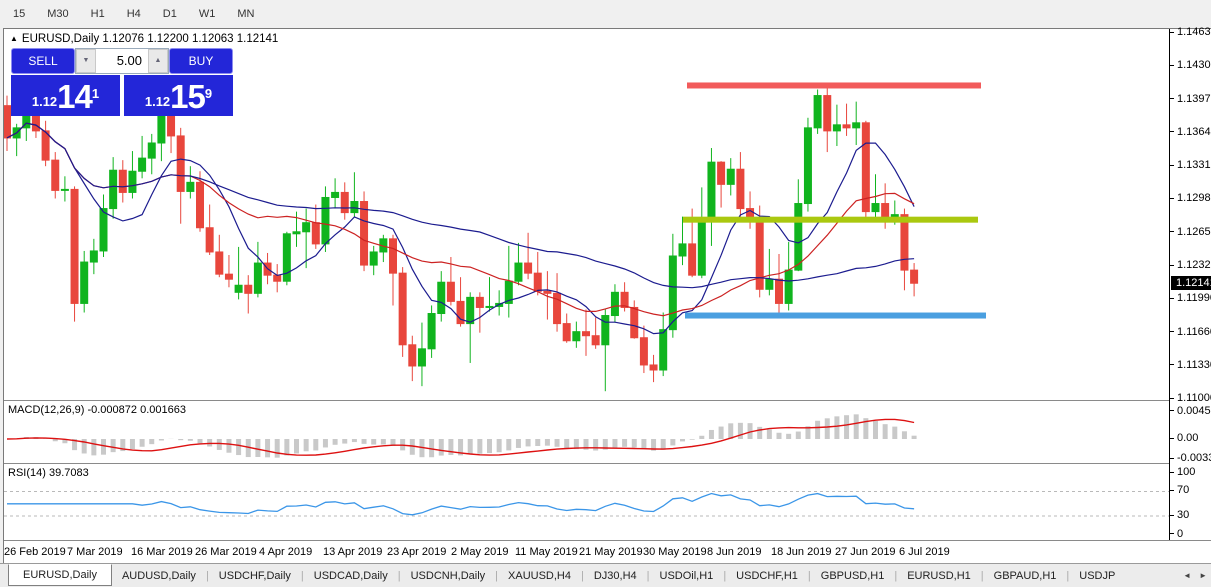 This screenshot has height=587, width=1211. I want to click on current-price-tag: 1.12141, so click(1191, 283).